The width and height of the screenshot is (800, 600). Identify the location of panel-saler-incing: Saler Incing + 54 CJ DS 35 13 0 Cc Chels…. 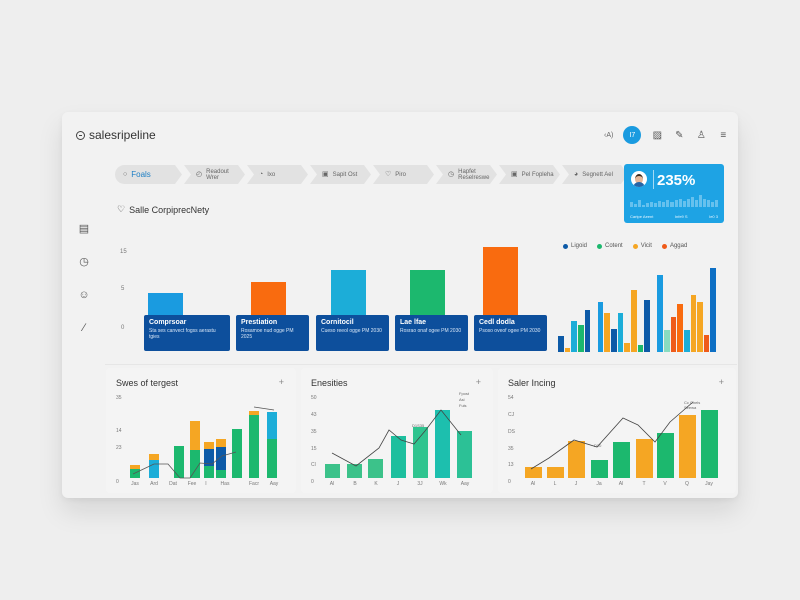
(617, 430).